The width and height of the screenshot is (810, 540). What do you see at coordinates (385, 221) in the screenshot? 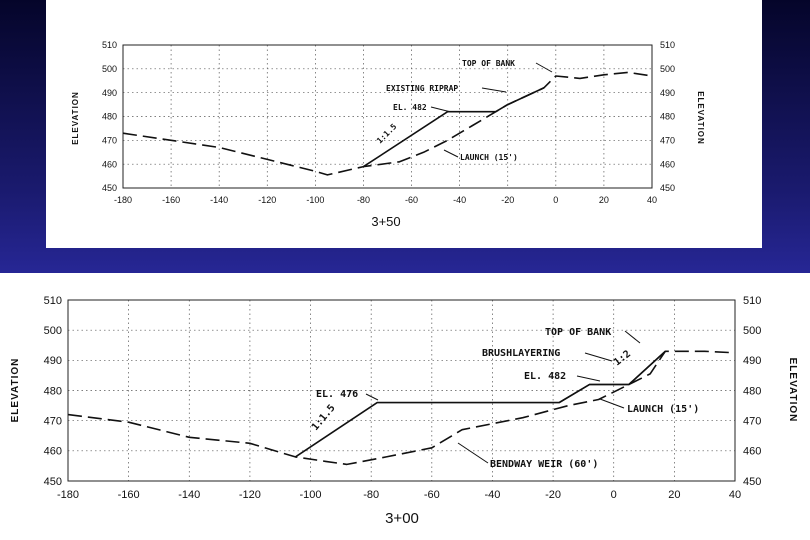
I see `station-label: 3+50` at bounding box center [385, 221].